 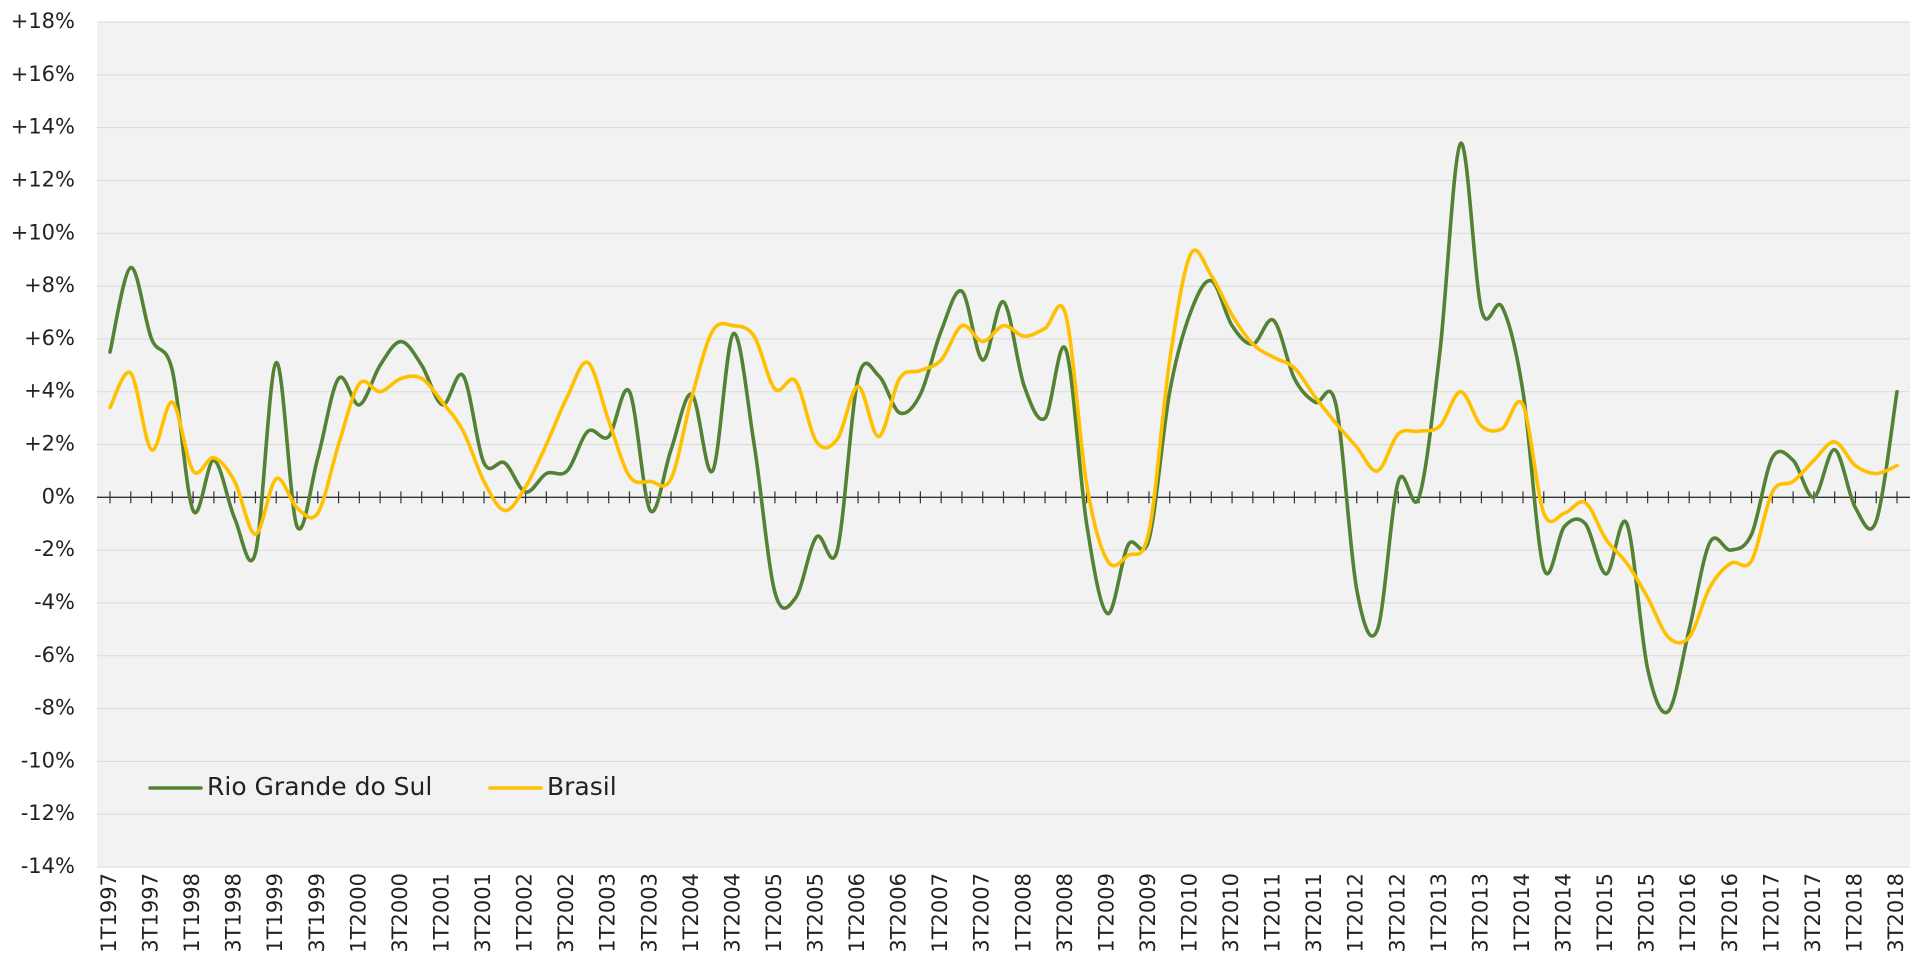 What do you see at coordinates (732, 913) in the screenshot?
I see `x-tick-label: 3T2004` at bounding box center [732, 913].